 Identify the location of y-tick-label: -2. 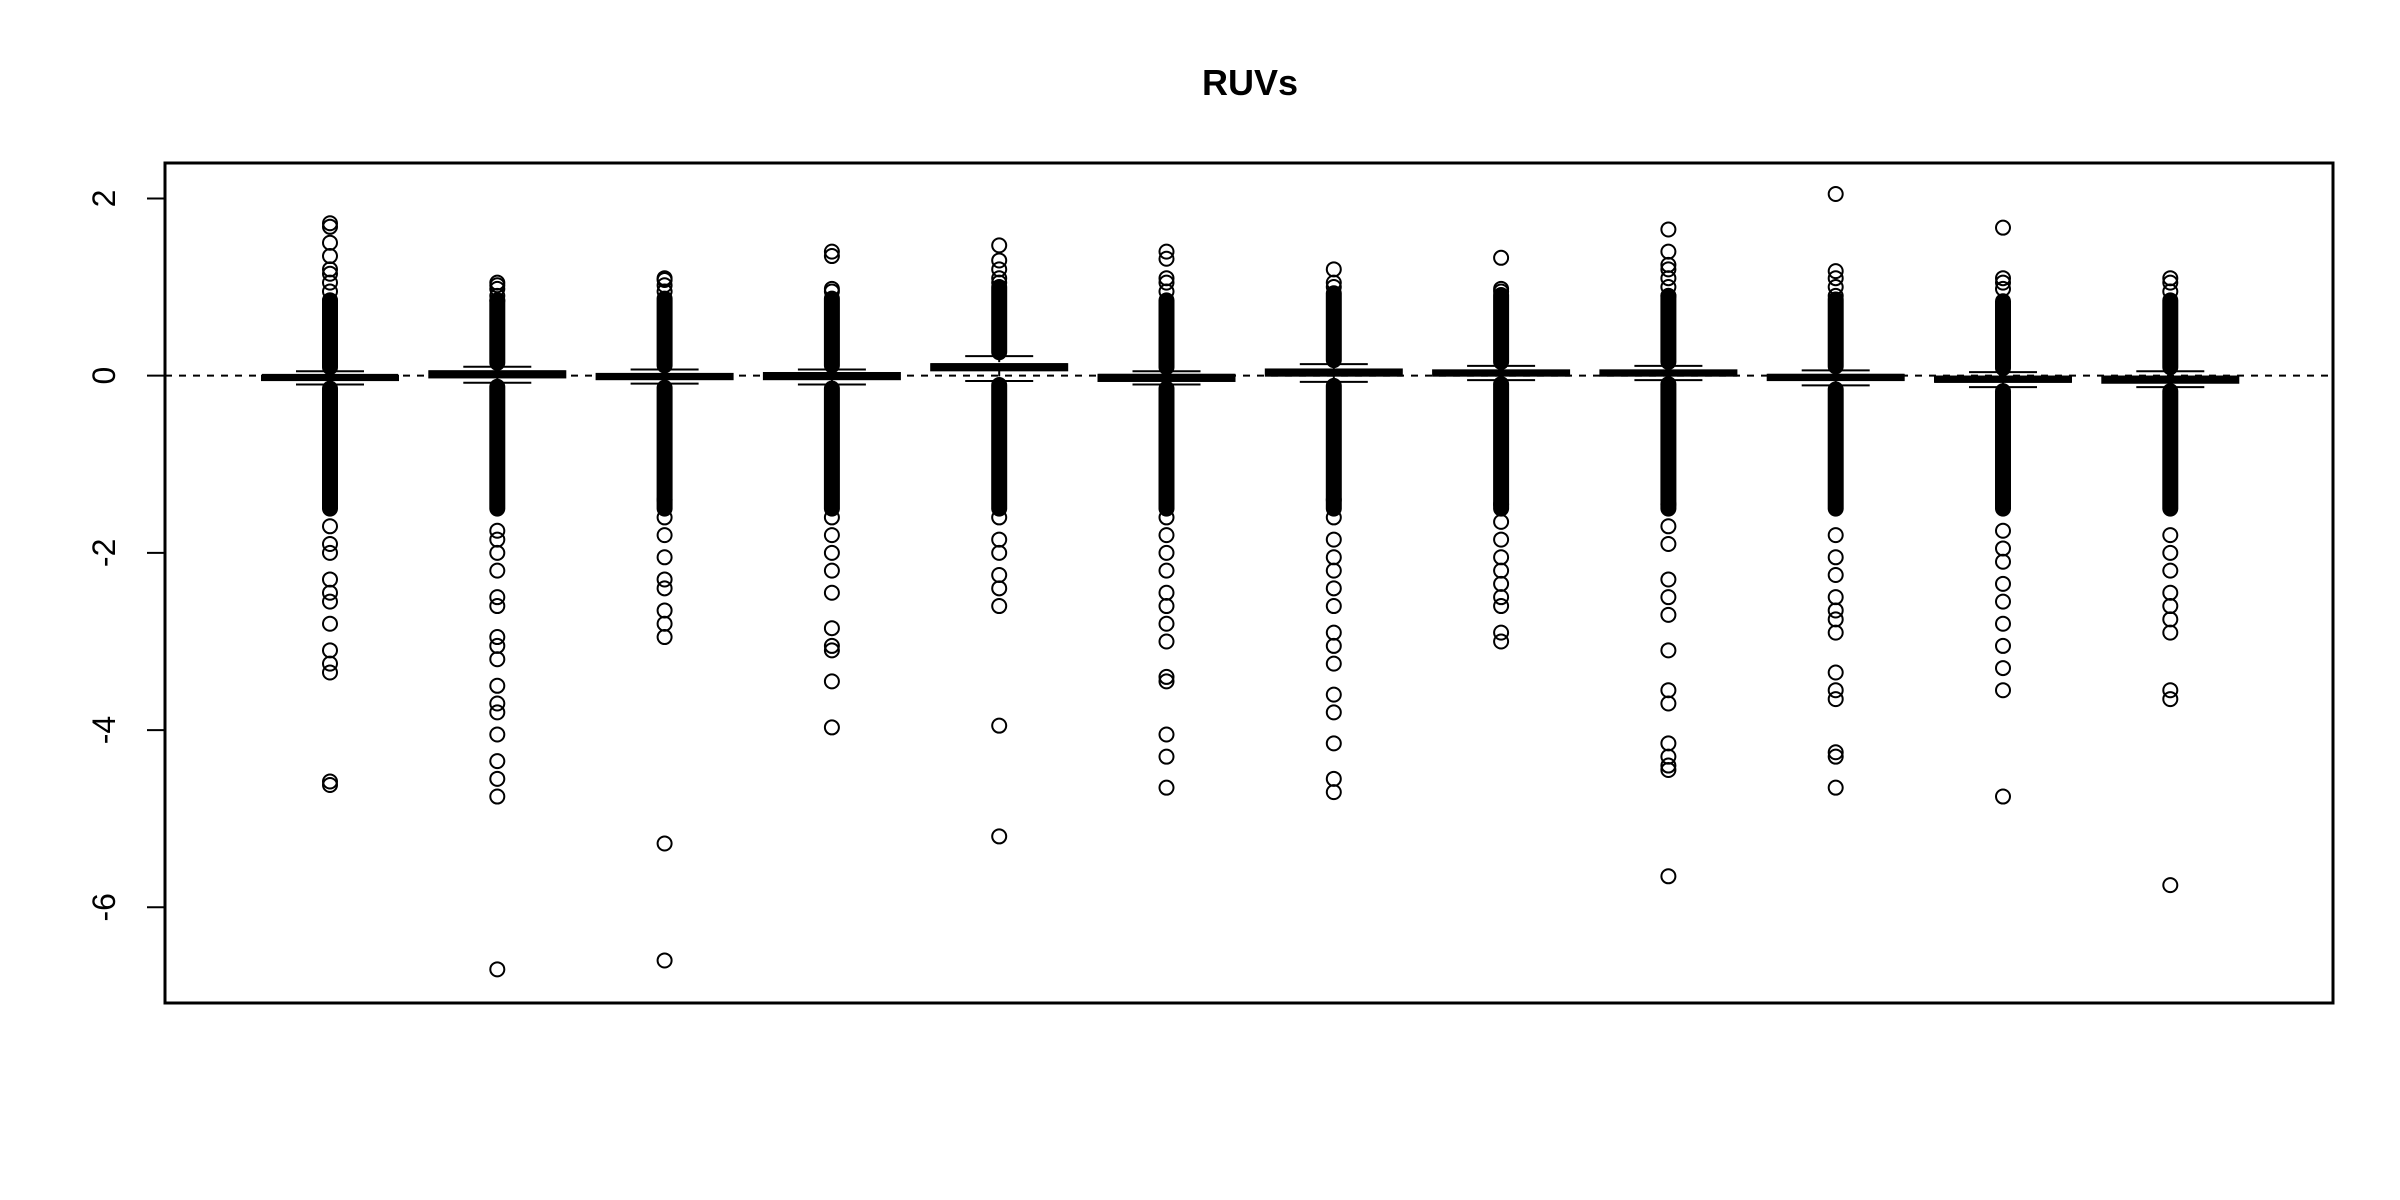
(104, 553).